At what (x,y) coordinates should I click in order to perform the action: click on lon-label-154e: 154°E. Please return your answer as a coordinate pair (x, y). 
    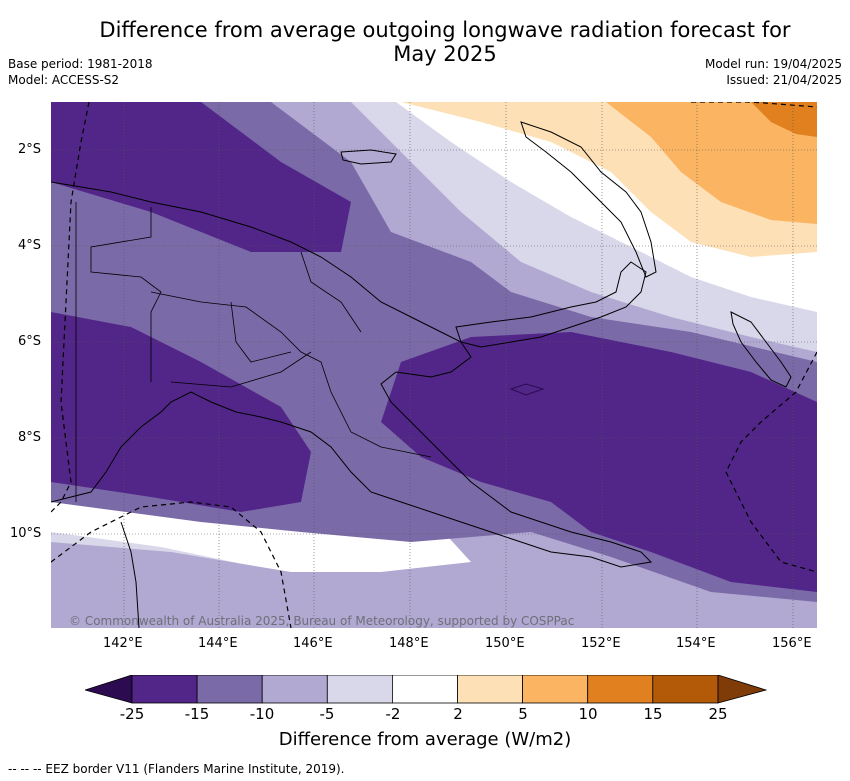
    Looking at the image, I should click on (696, 643).